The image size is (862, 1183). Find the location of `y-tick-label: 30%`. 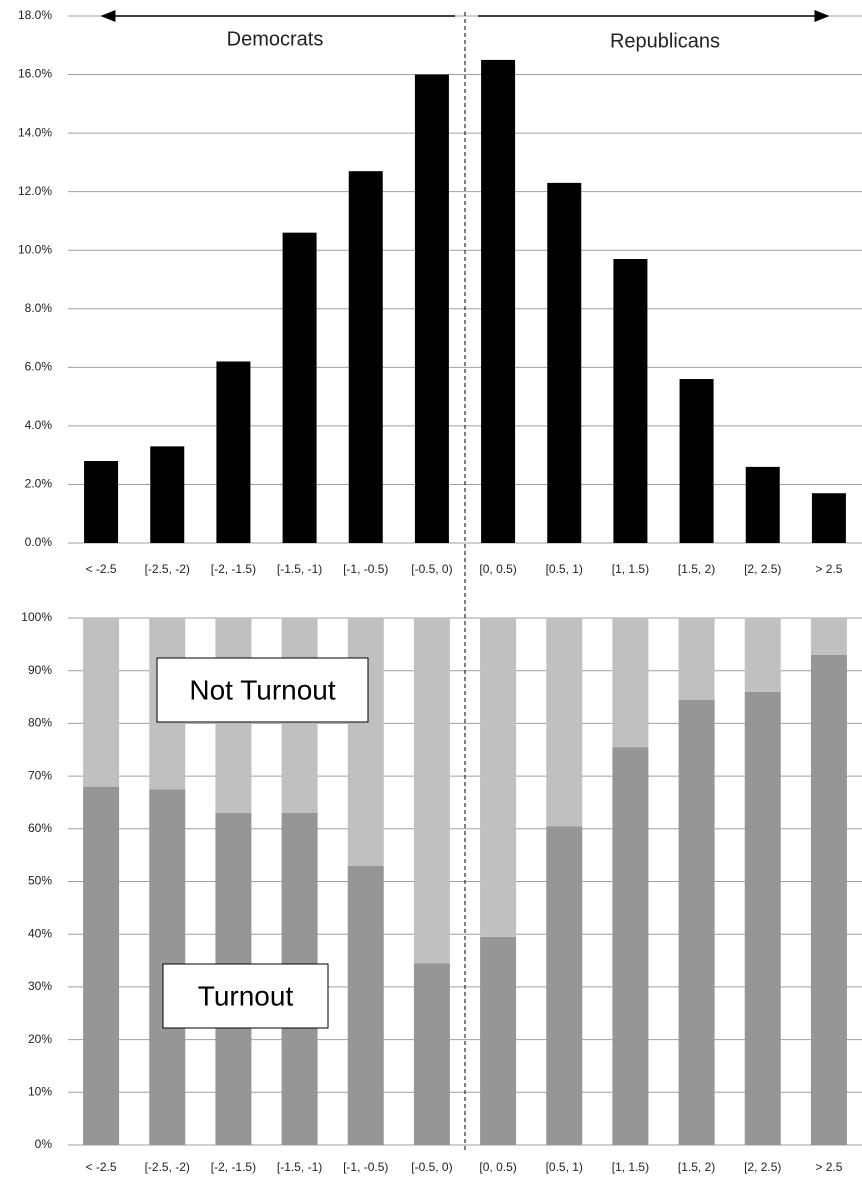

y-tick-label: 30% is located at coordinates (40, 986).